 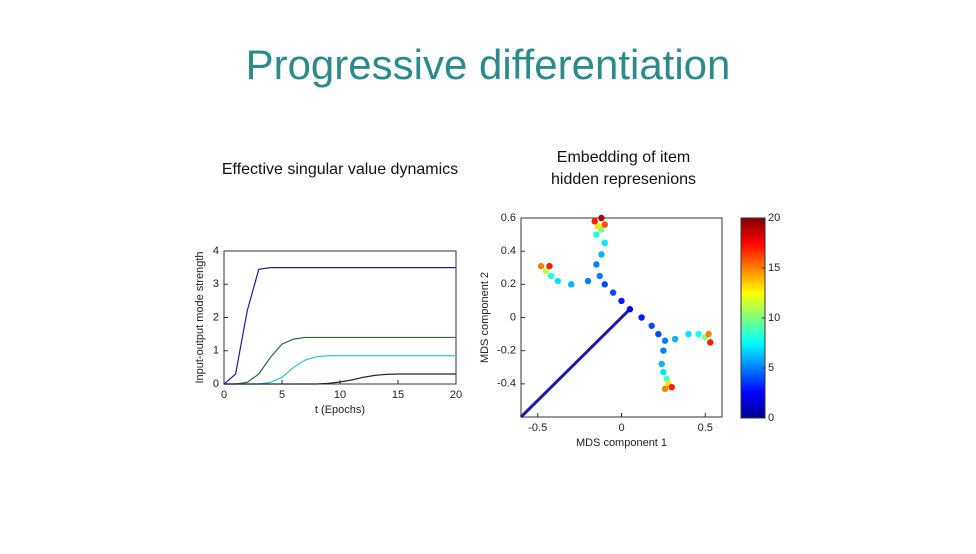 I want to click on chart-title: Effective singular value dynamics, so click(x=340, y=169).